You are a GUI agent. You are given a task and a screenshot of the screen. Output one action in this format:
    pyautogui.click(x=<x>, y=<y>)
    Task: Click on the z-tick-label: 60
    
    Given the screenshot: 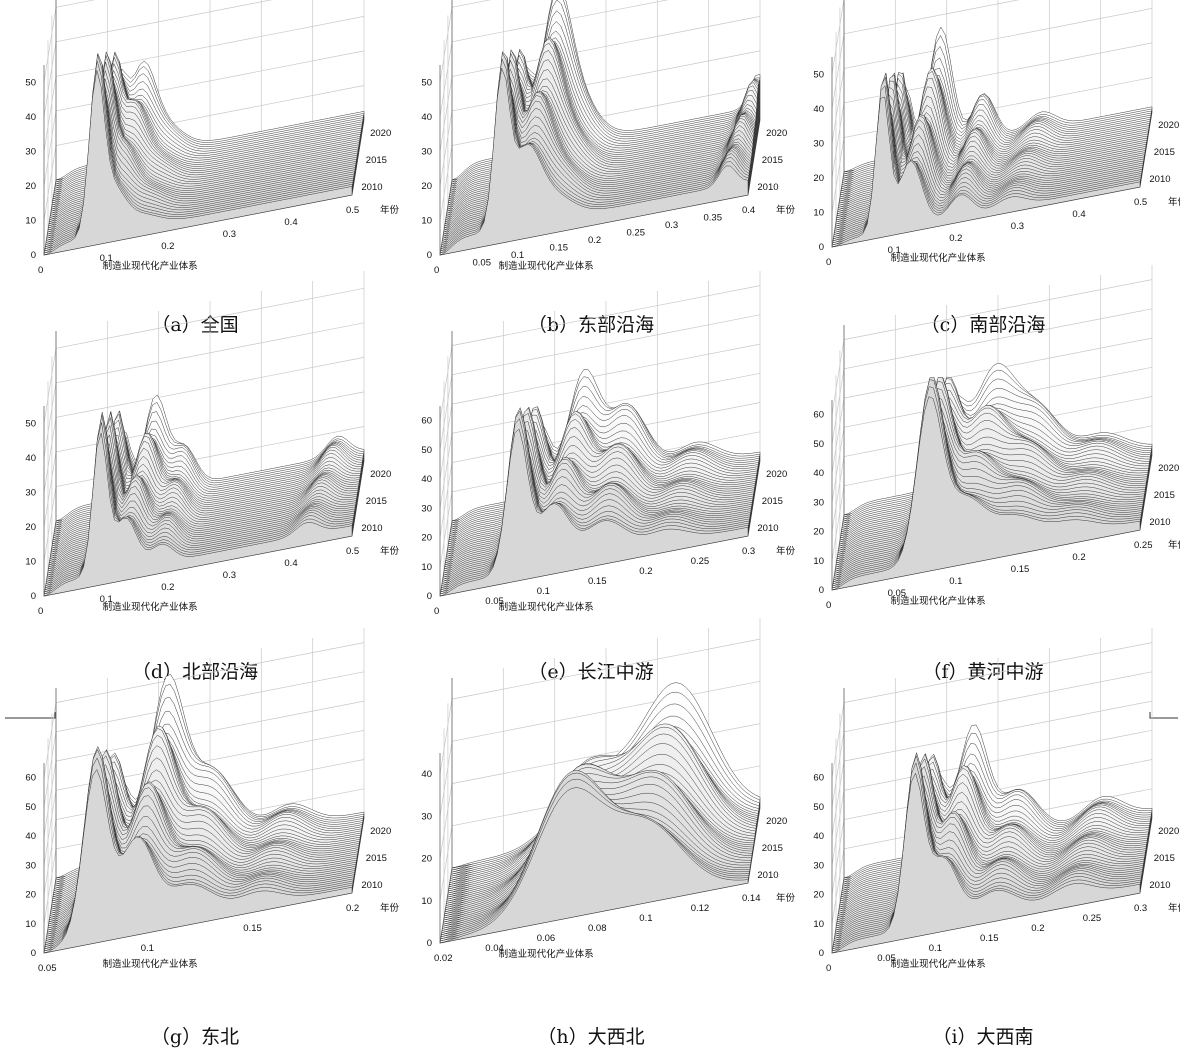 What is the action you would take?
    pyautogui.click(x=818, y=415)
    